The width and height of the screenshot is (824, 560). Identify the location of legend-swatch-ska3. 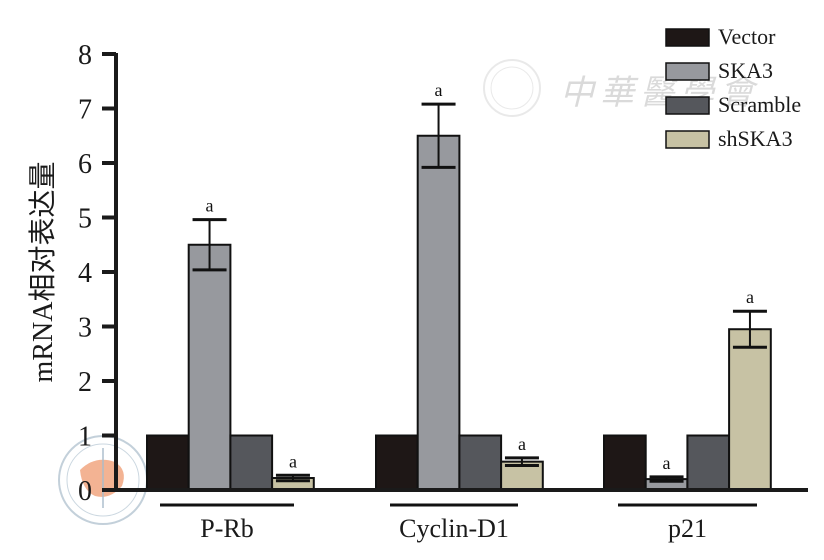
(687, 71).